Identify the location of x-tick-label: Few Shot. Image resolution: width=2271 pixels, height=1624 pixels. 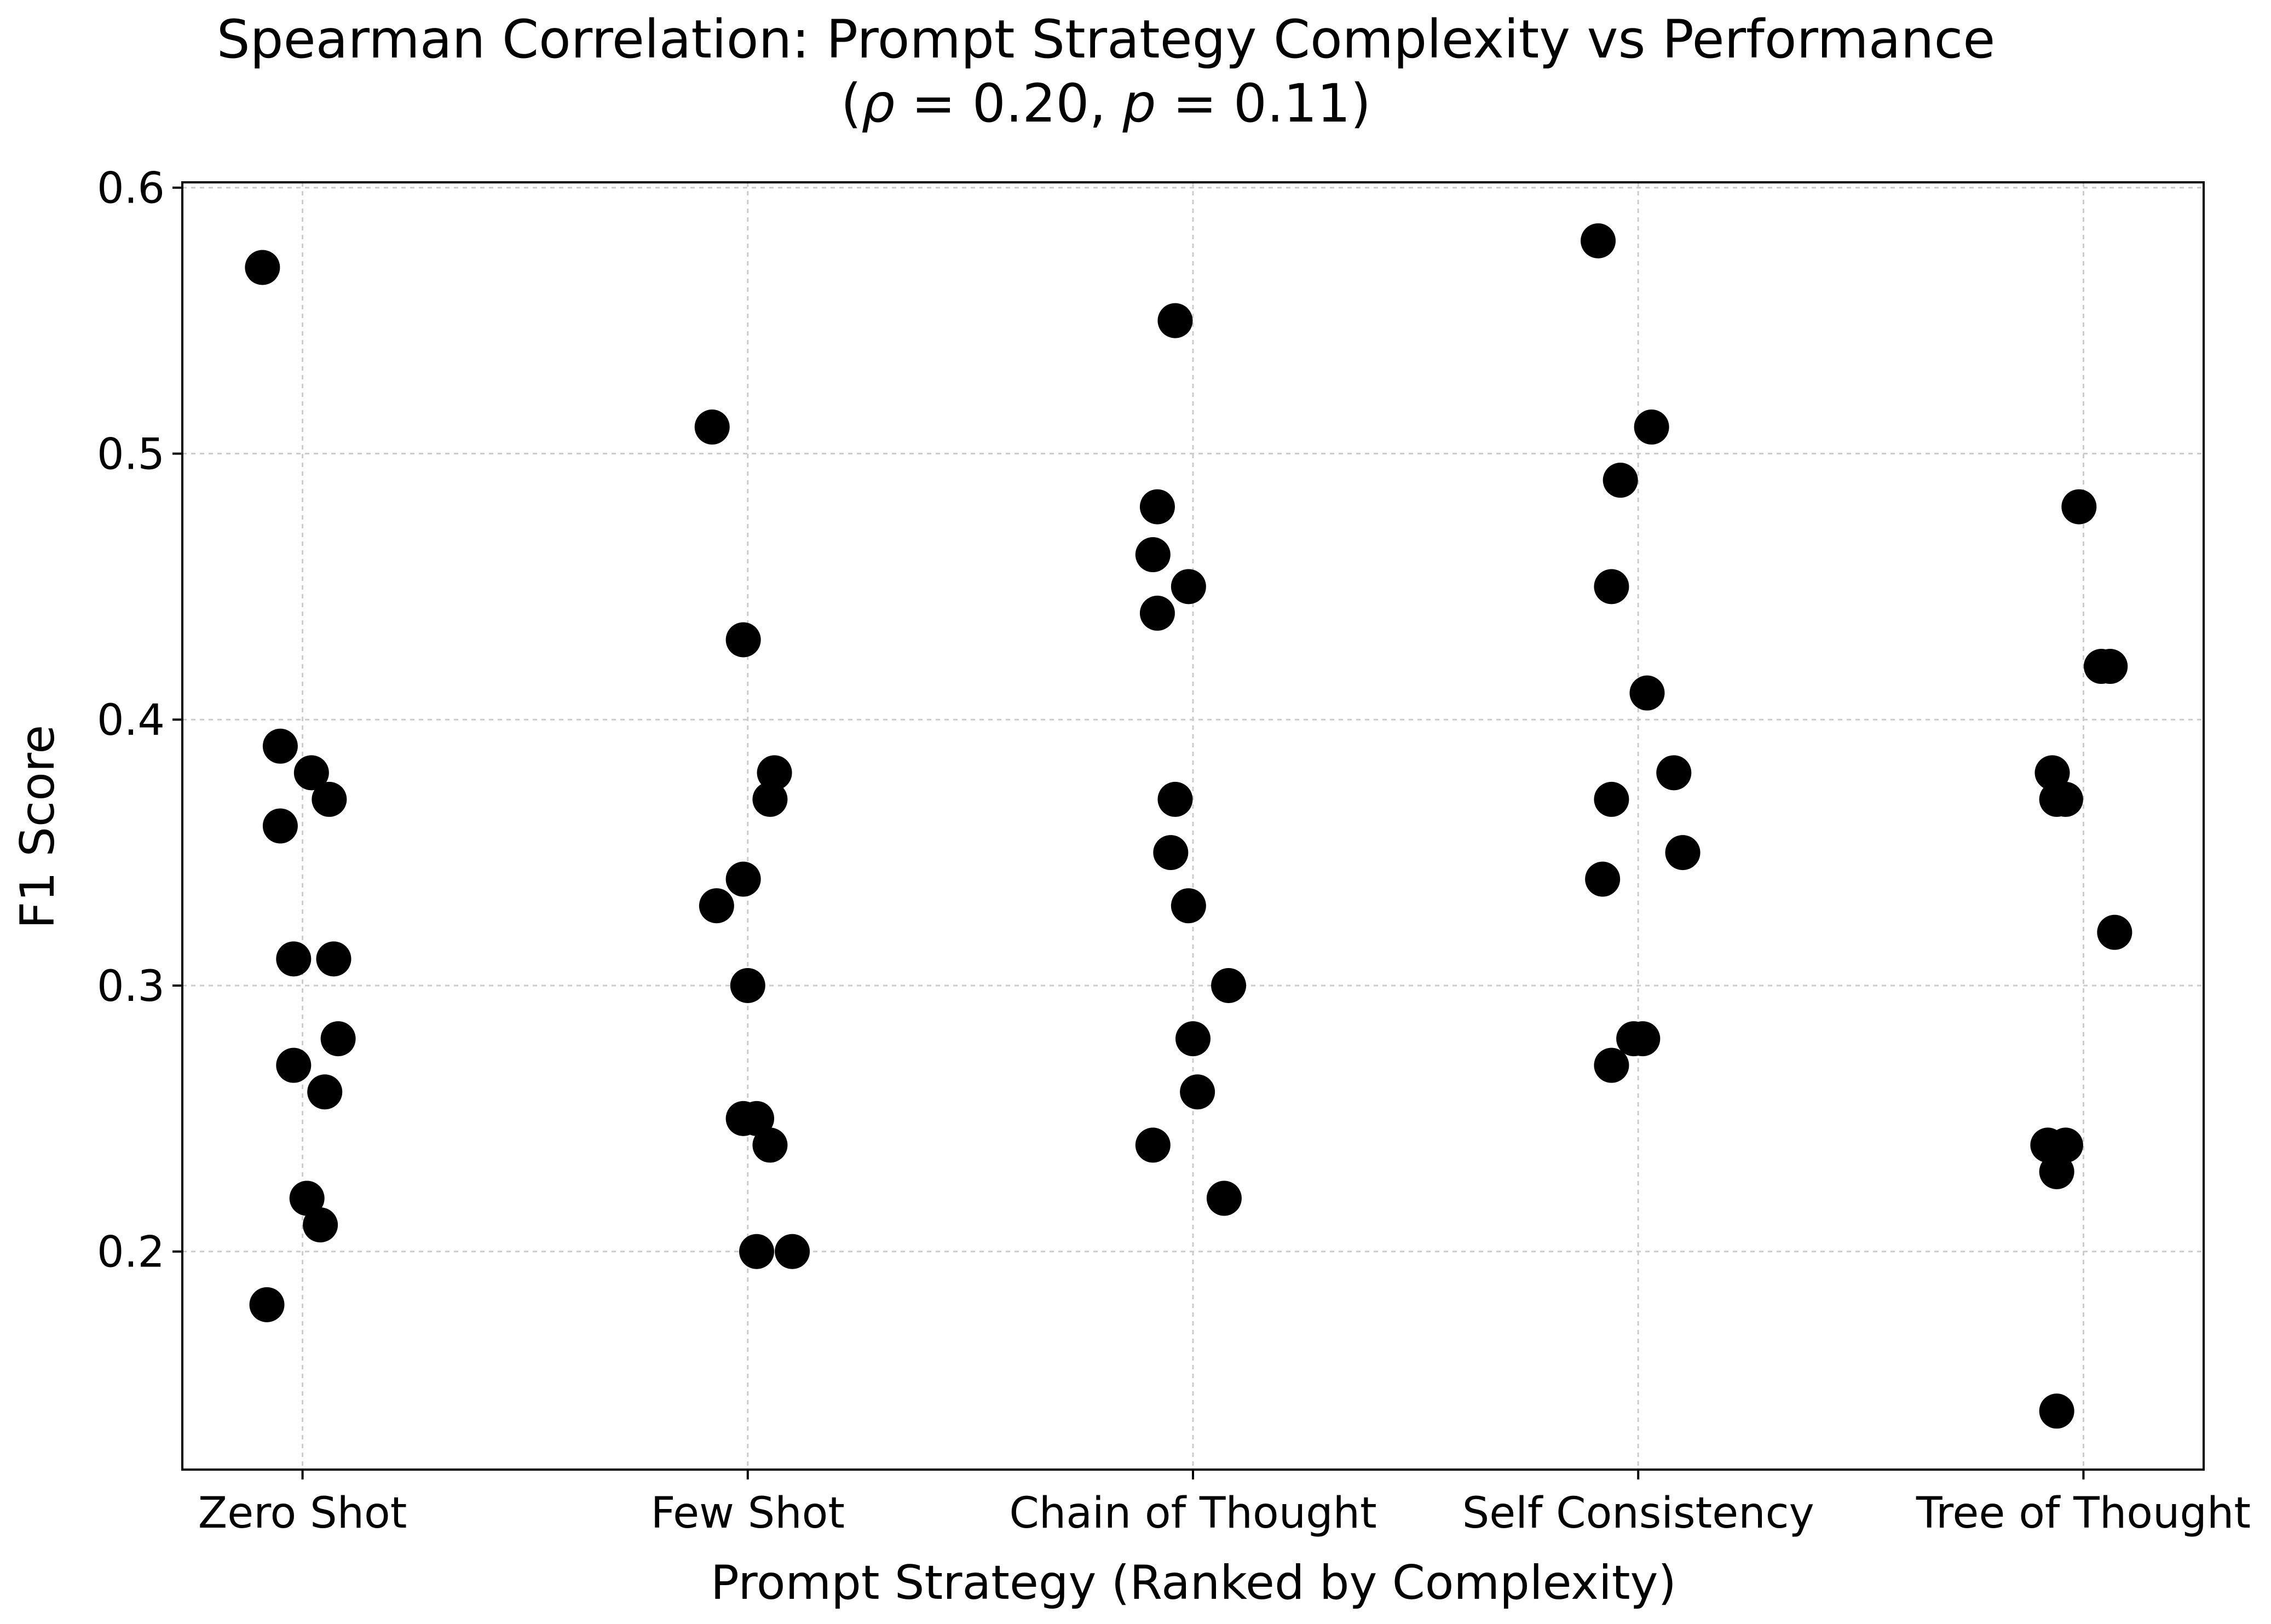
(748, 1514).